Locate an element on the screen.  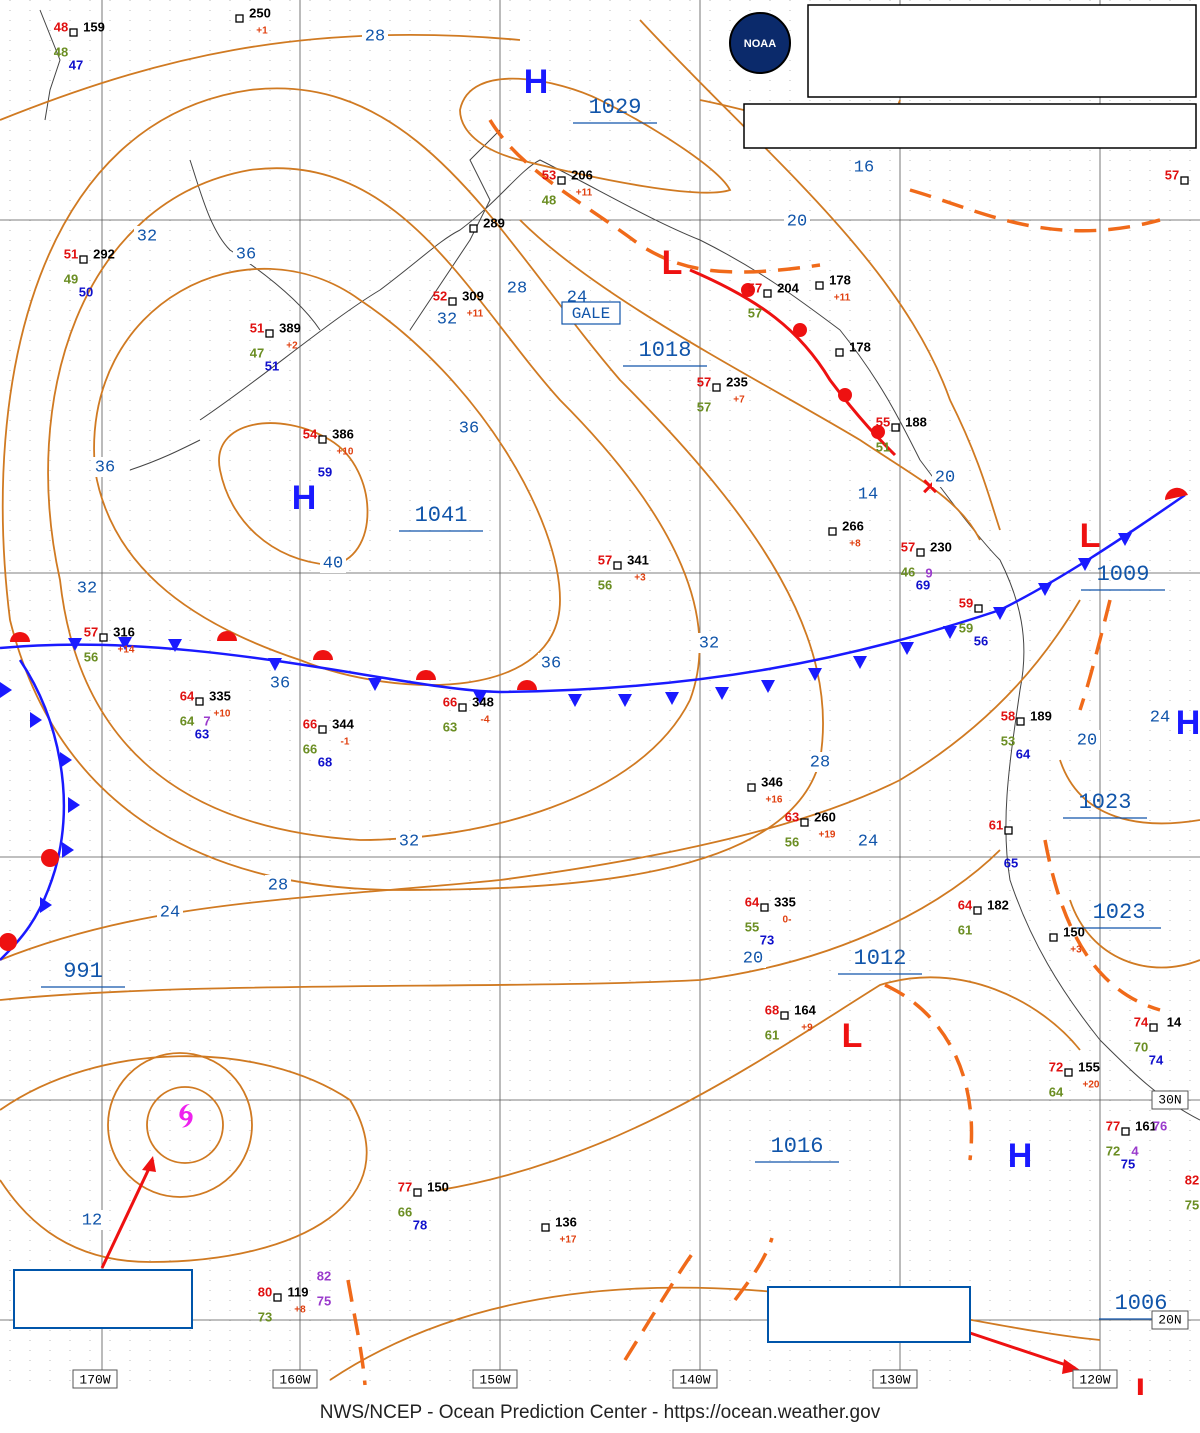
station-pressure: 230 is located at coordinates (941, 546).